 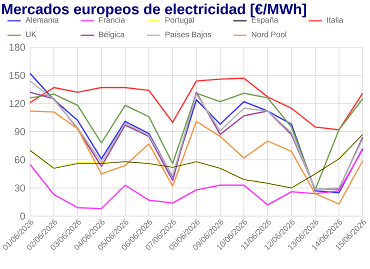 I want to click on y-tick-label: 120, so click(x=18, y=103).